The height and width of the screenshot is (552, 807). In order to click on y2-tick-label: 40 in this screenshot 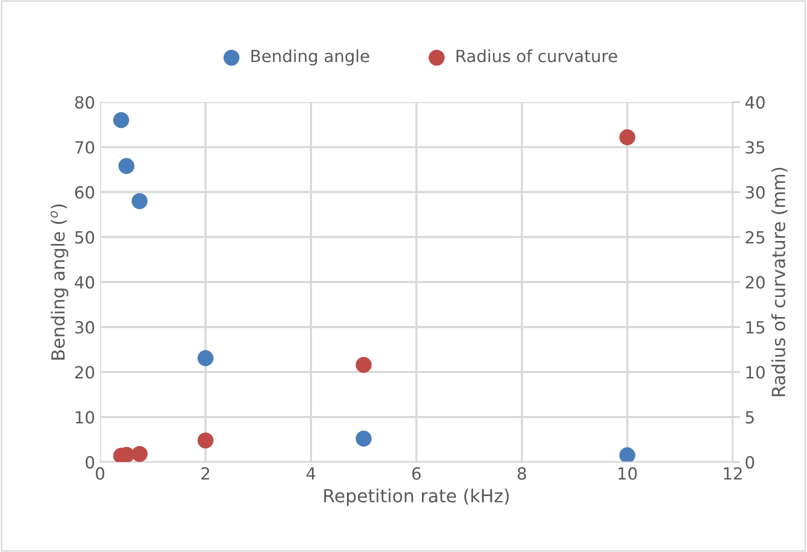, I will do `click(755, 102)`.